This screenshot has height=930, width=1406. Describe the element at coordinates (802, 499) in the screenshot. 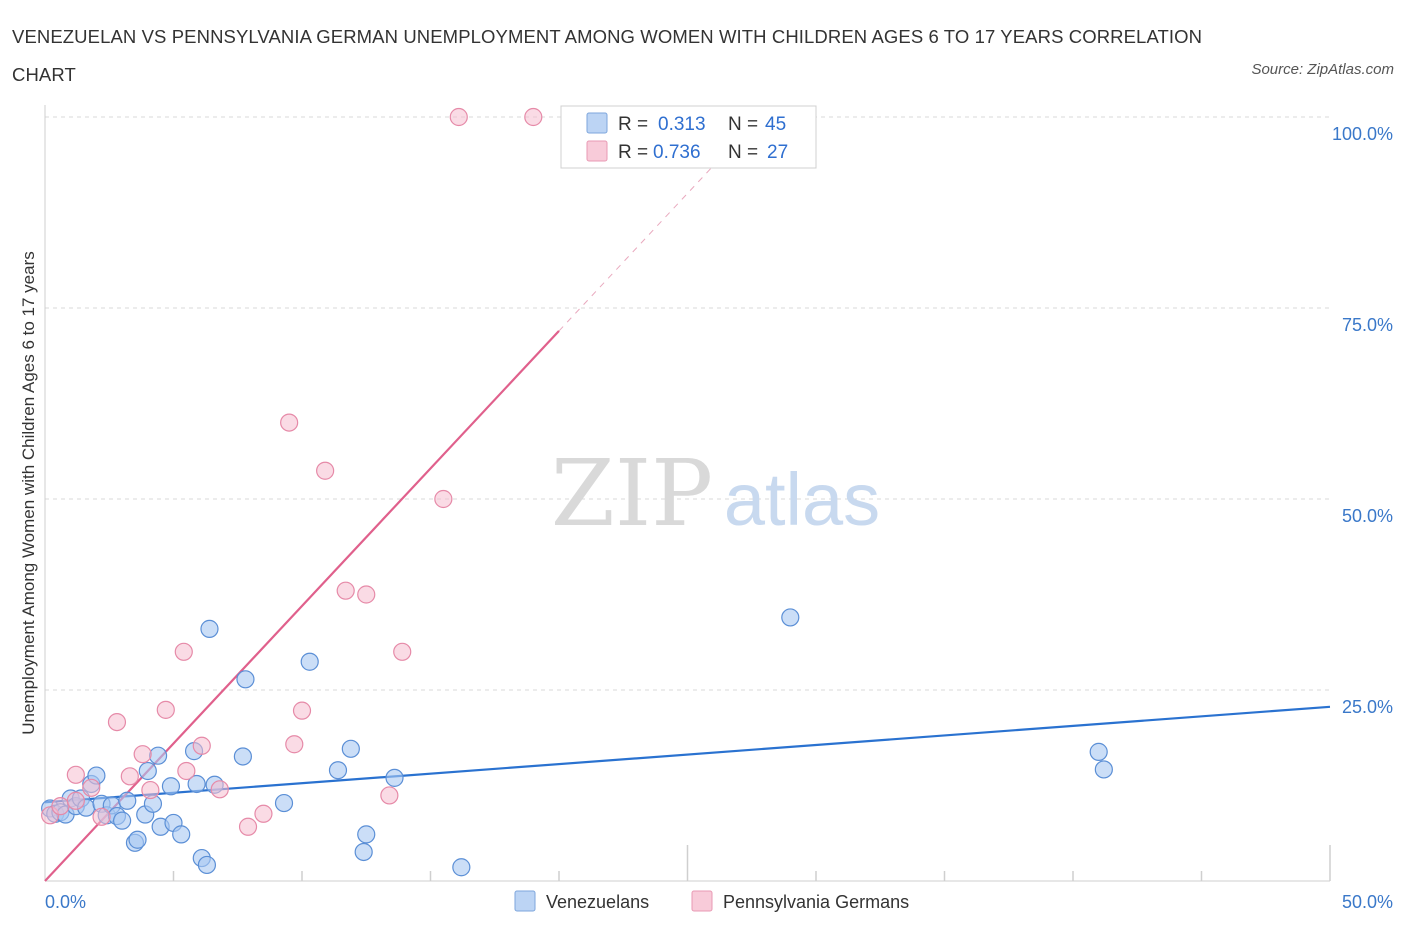

I see `watermark-atlas: atlas` at that location.